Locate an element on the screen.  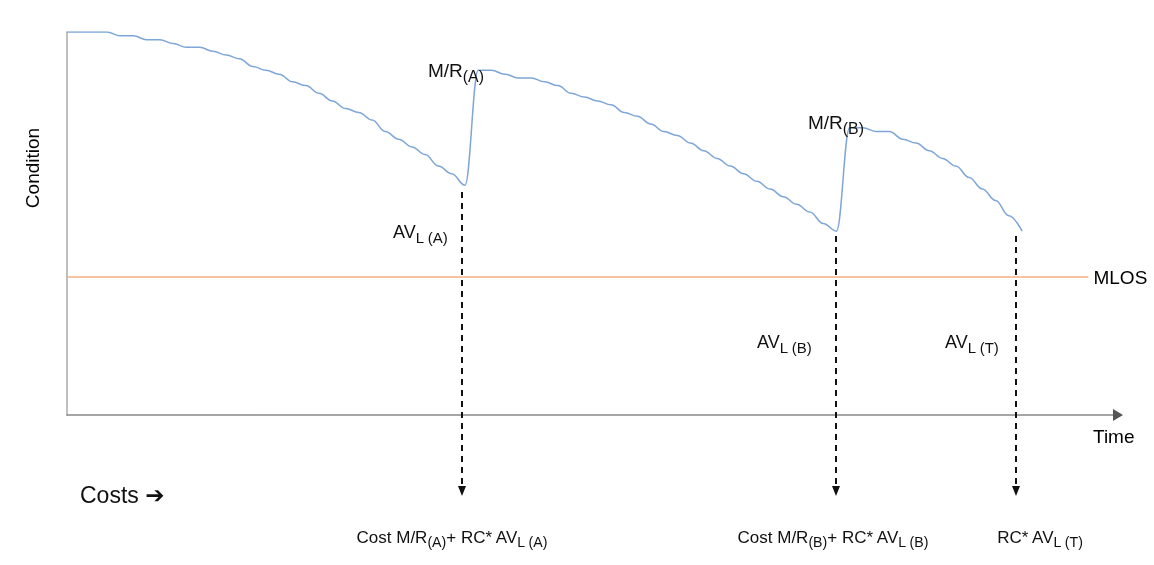
text: Cost M/R$_{(A)}$+ RC* AV$_{L (A)}$ is located at coordinates (452, 539).